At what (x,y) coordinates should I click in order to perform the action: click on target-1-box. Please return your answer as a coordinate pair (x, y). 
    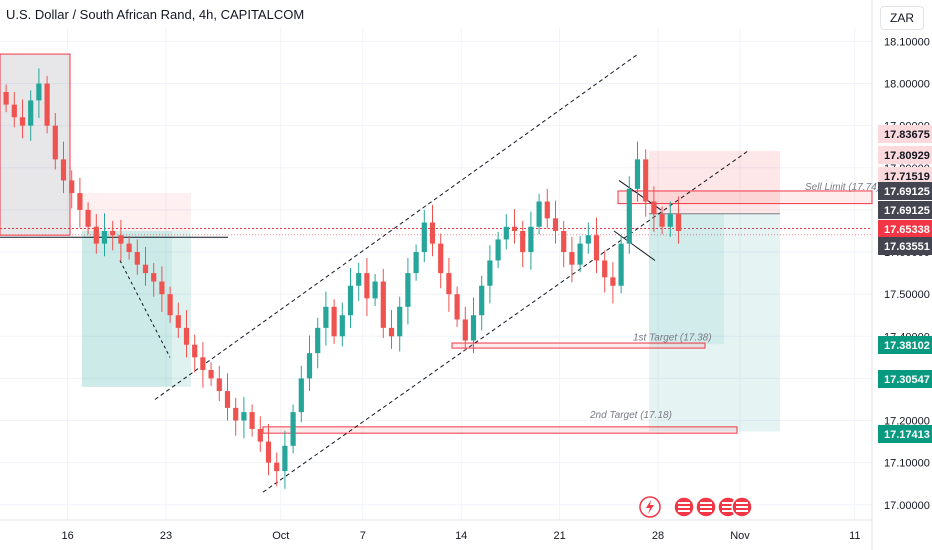
    Looking at the image, I should click on (578, 345).